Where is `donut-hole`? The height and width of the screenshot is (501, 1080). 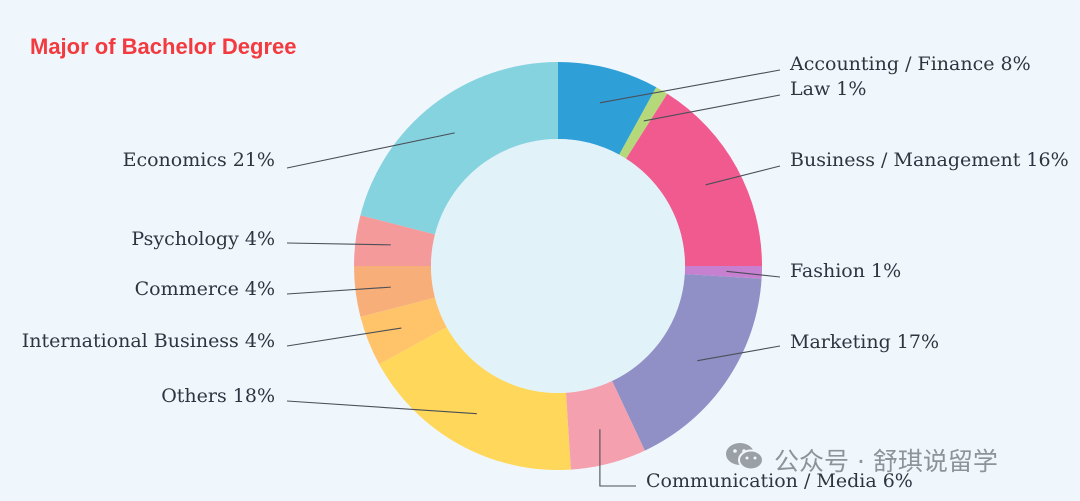
donut-hole is located at coordinates (558, 266).